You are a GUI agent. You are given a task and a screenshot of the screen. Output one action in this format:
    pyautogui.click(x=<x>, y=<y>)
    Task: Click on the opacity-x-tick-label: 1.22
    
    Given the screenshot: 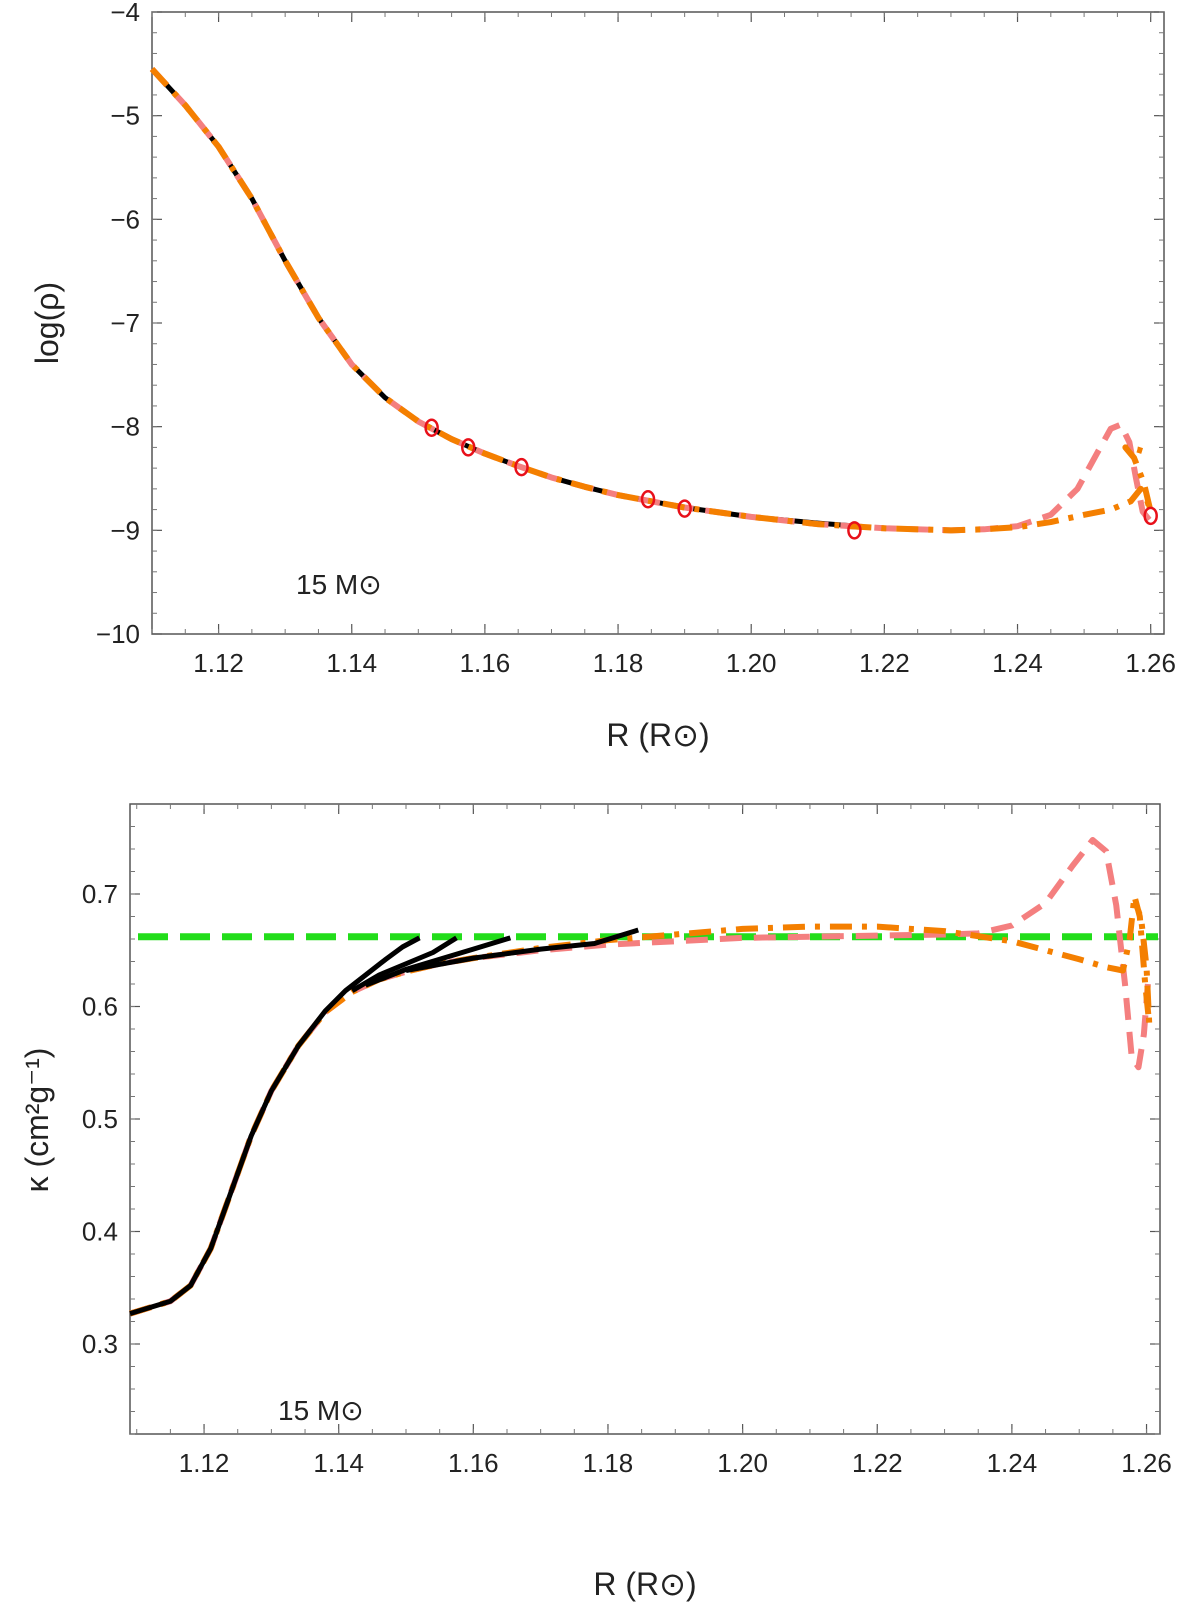 What is the action you would take?
    pyautogui.click(x=877, y=1463)
    